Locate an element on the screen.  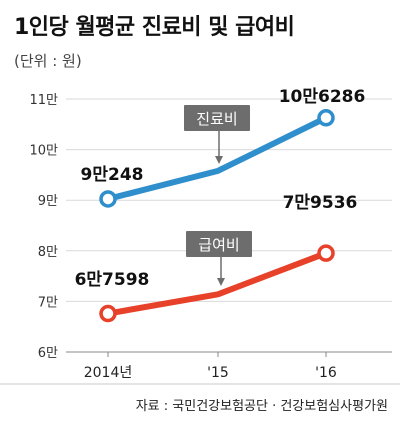
y-tick-label: 9만 is located at coordinates (48, 201).